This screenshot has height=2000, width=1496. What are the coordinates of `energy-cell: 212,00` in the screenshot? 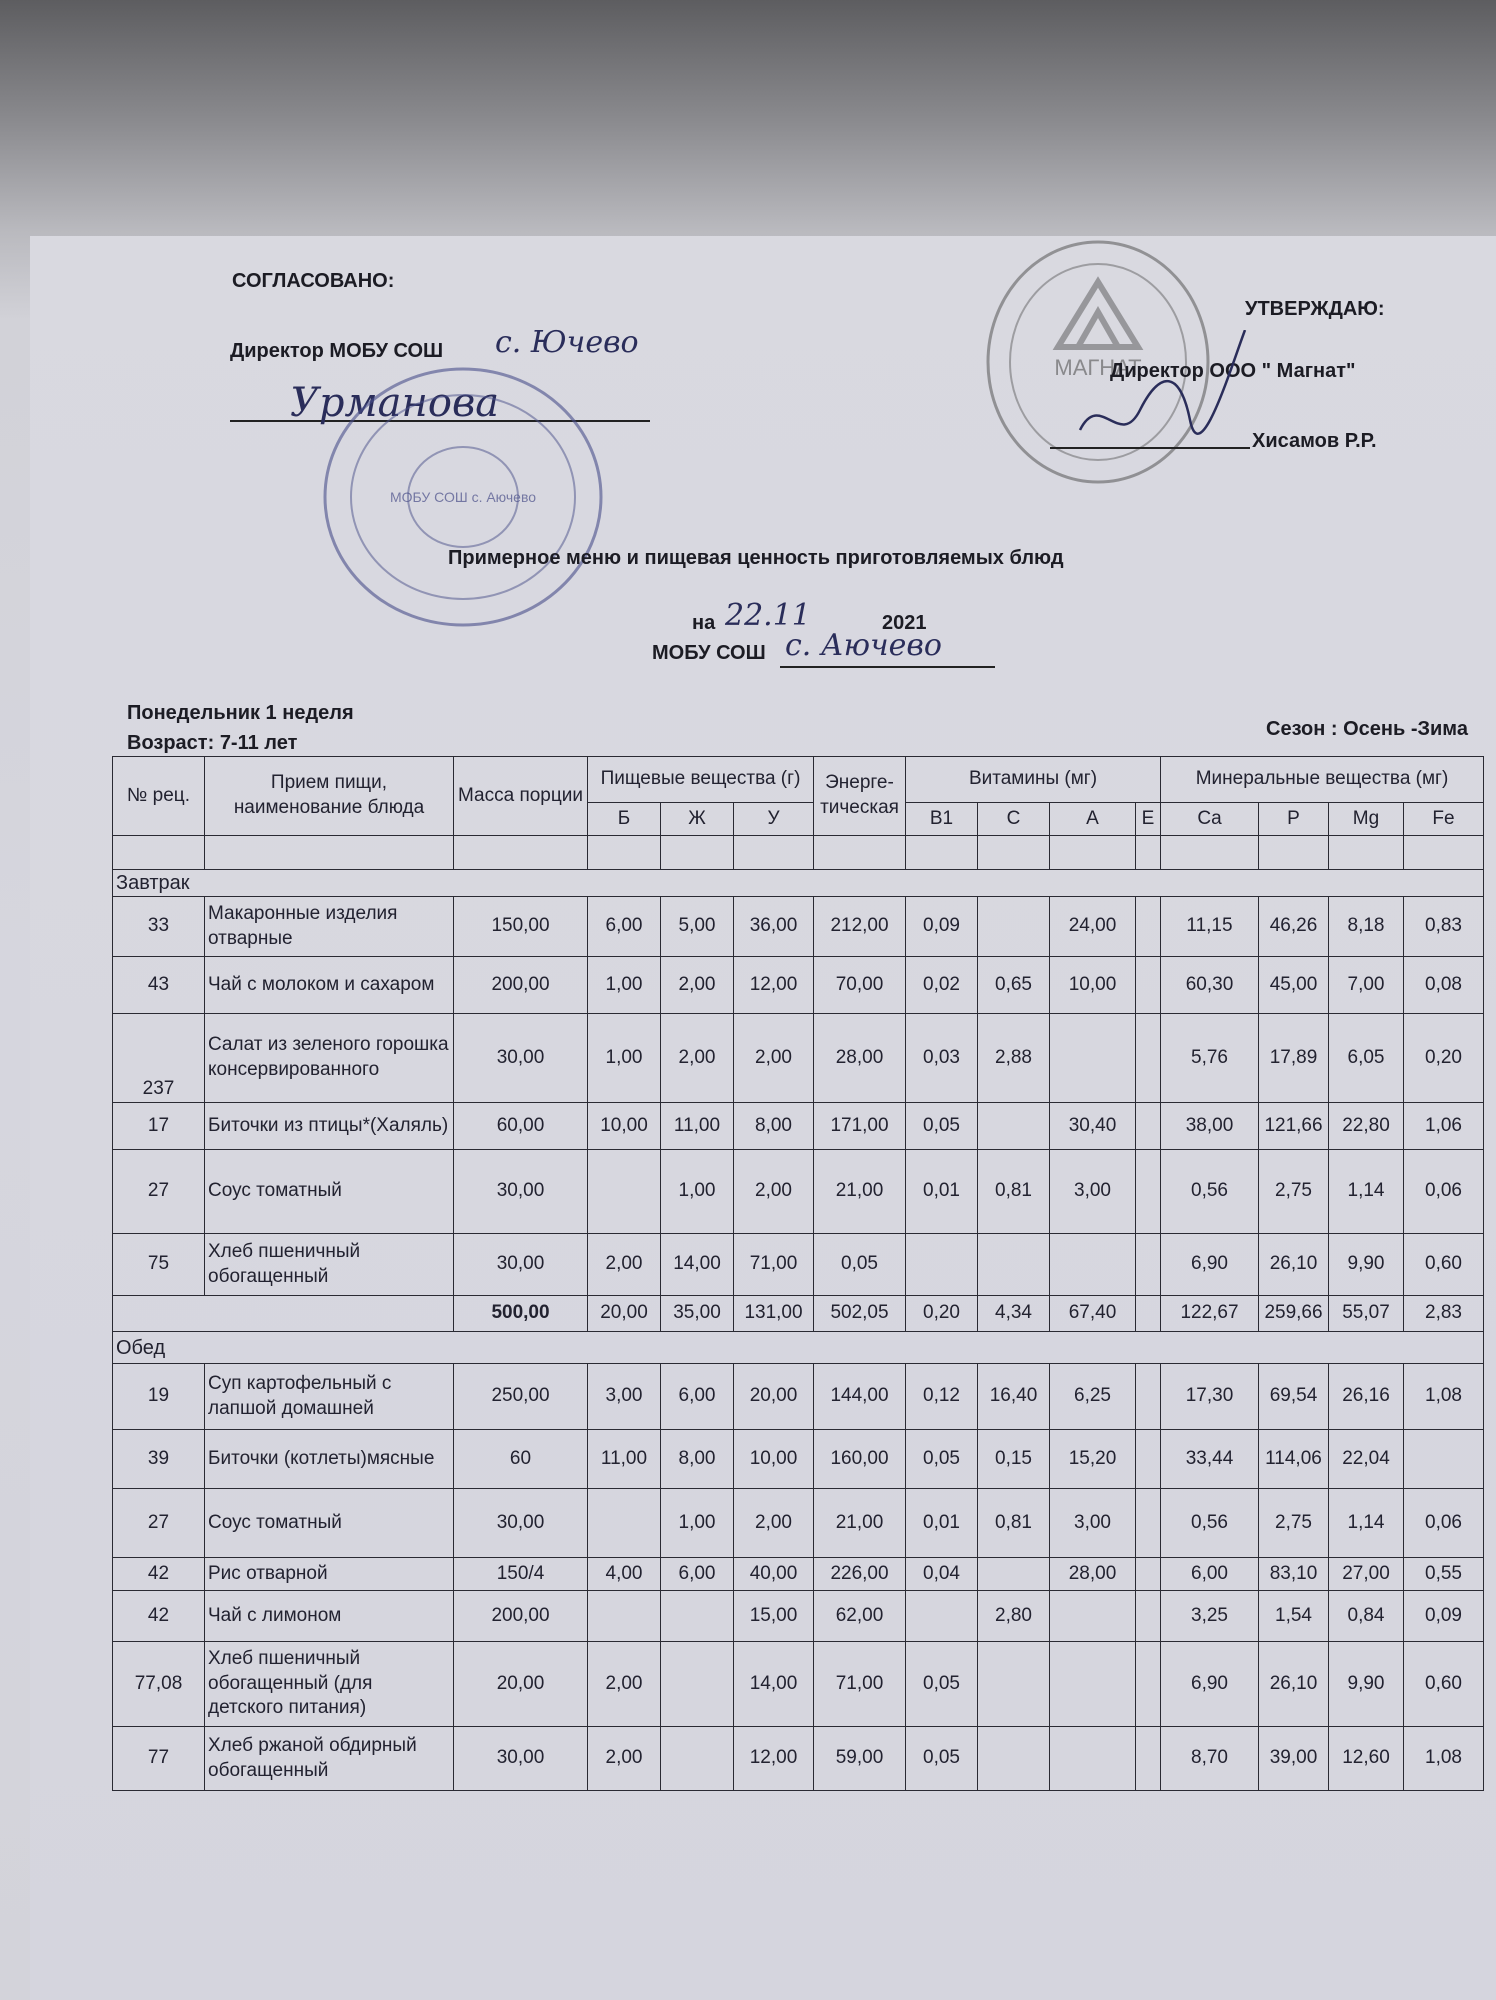 It's located at (859, 926).